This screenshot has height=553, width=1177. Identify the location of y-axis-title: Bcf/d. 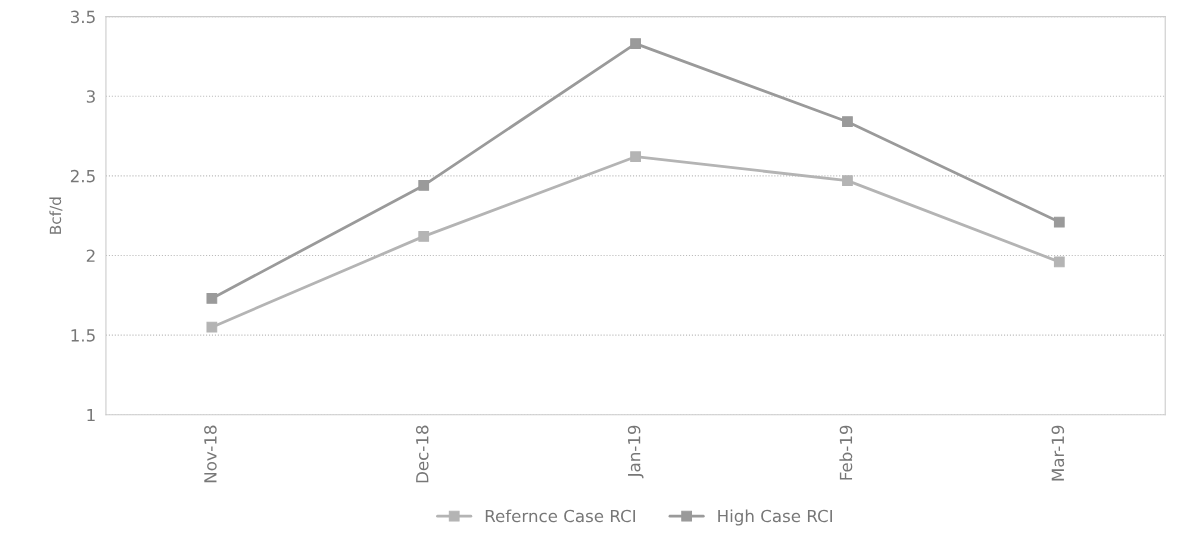
(56, 215).